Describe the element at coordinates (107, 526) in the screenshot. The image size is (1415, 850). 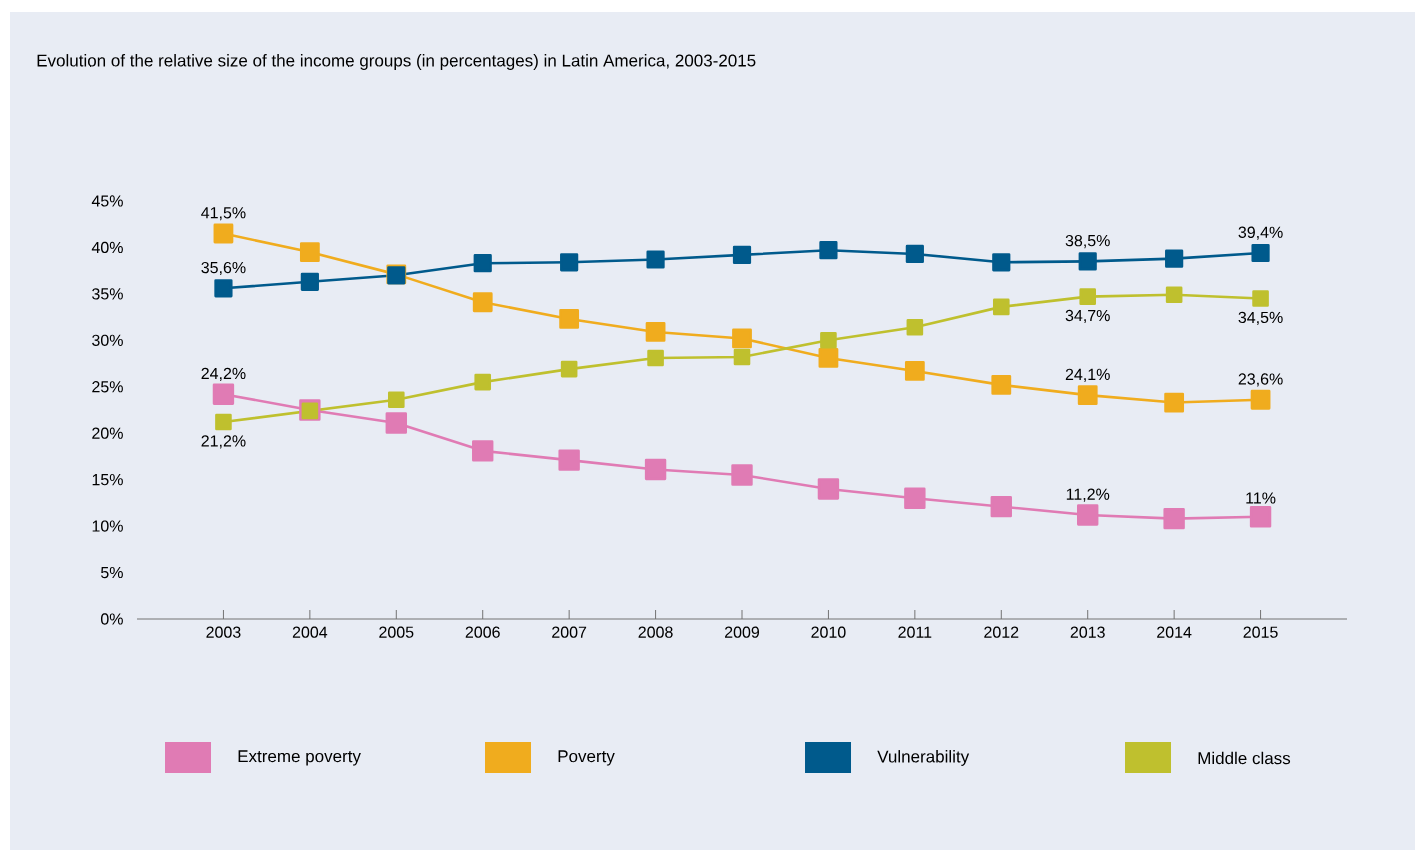
I see `y-tick-label: 10%` at that location.